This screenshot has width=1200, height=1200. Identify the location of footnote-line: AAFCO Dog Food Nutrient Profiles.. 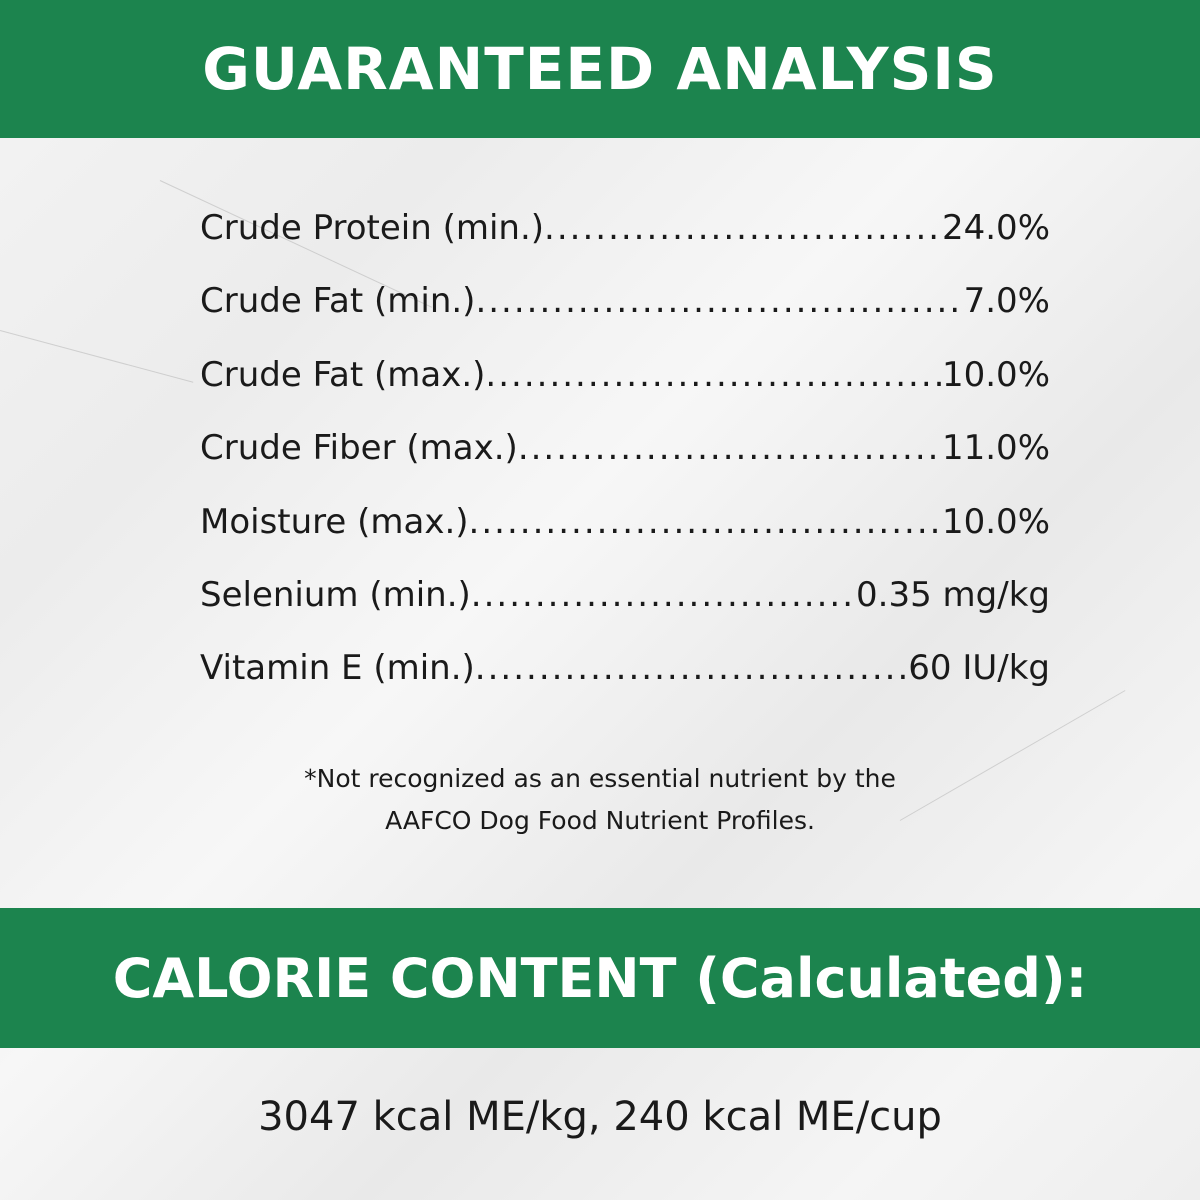
(600, 820).